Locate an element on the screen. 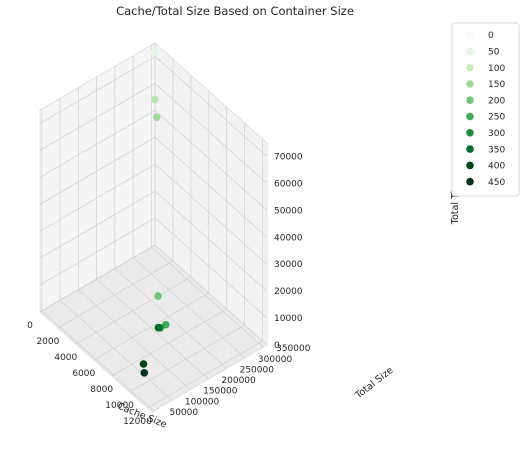  chart-title: Cache/Total Size Based on Container Size is located at coordinates (235, 11).